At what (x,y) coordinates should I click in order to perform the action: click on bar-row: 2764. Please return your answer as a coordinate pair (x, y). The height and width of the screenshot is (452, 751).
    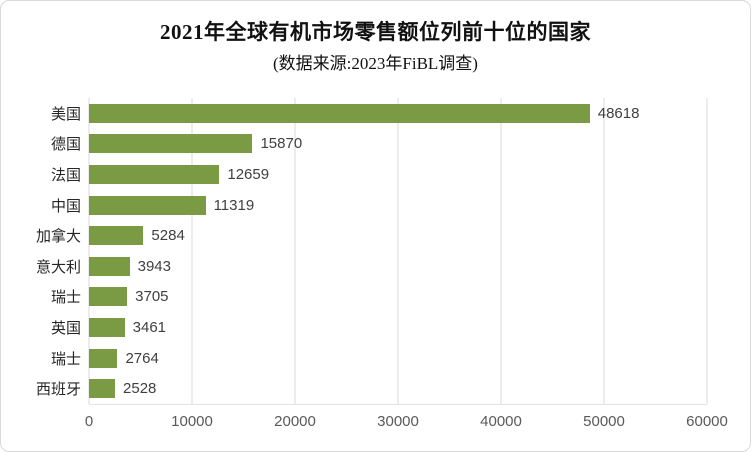
    Looking at the image, I should click on (398, 358).